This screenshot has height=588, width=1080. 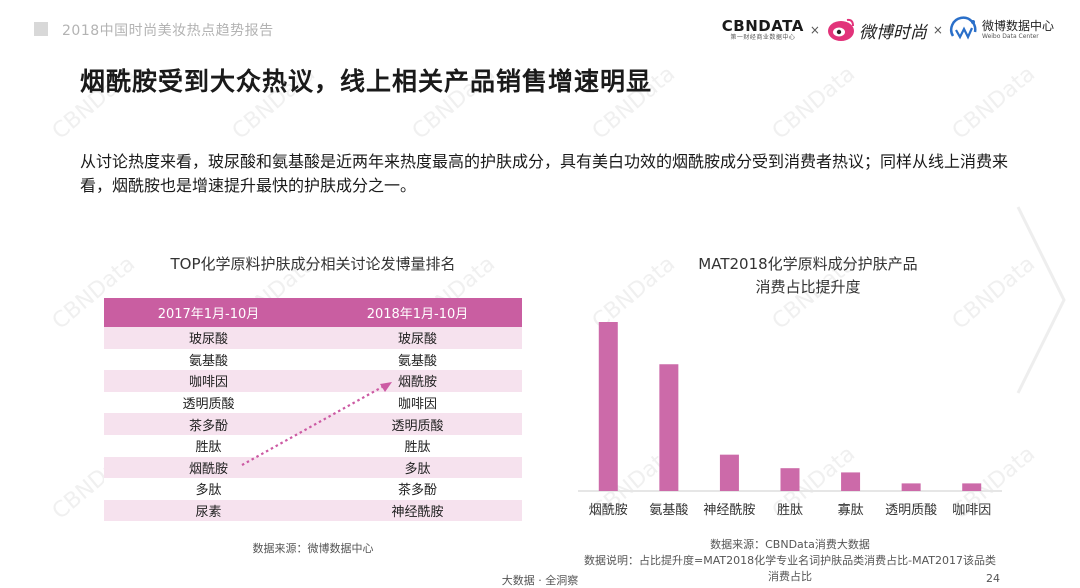 I want to click on table-cell-2017: 胜肽, so click(x=208, y=445).